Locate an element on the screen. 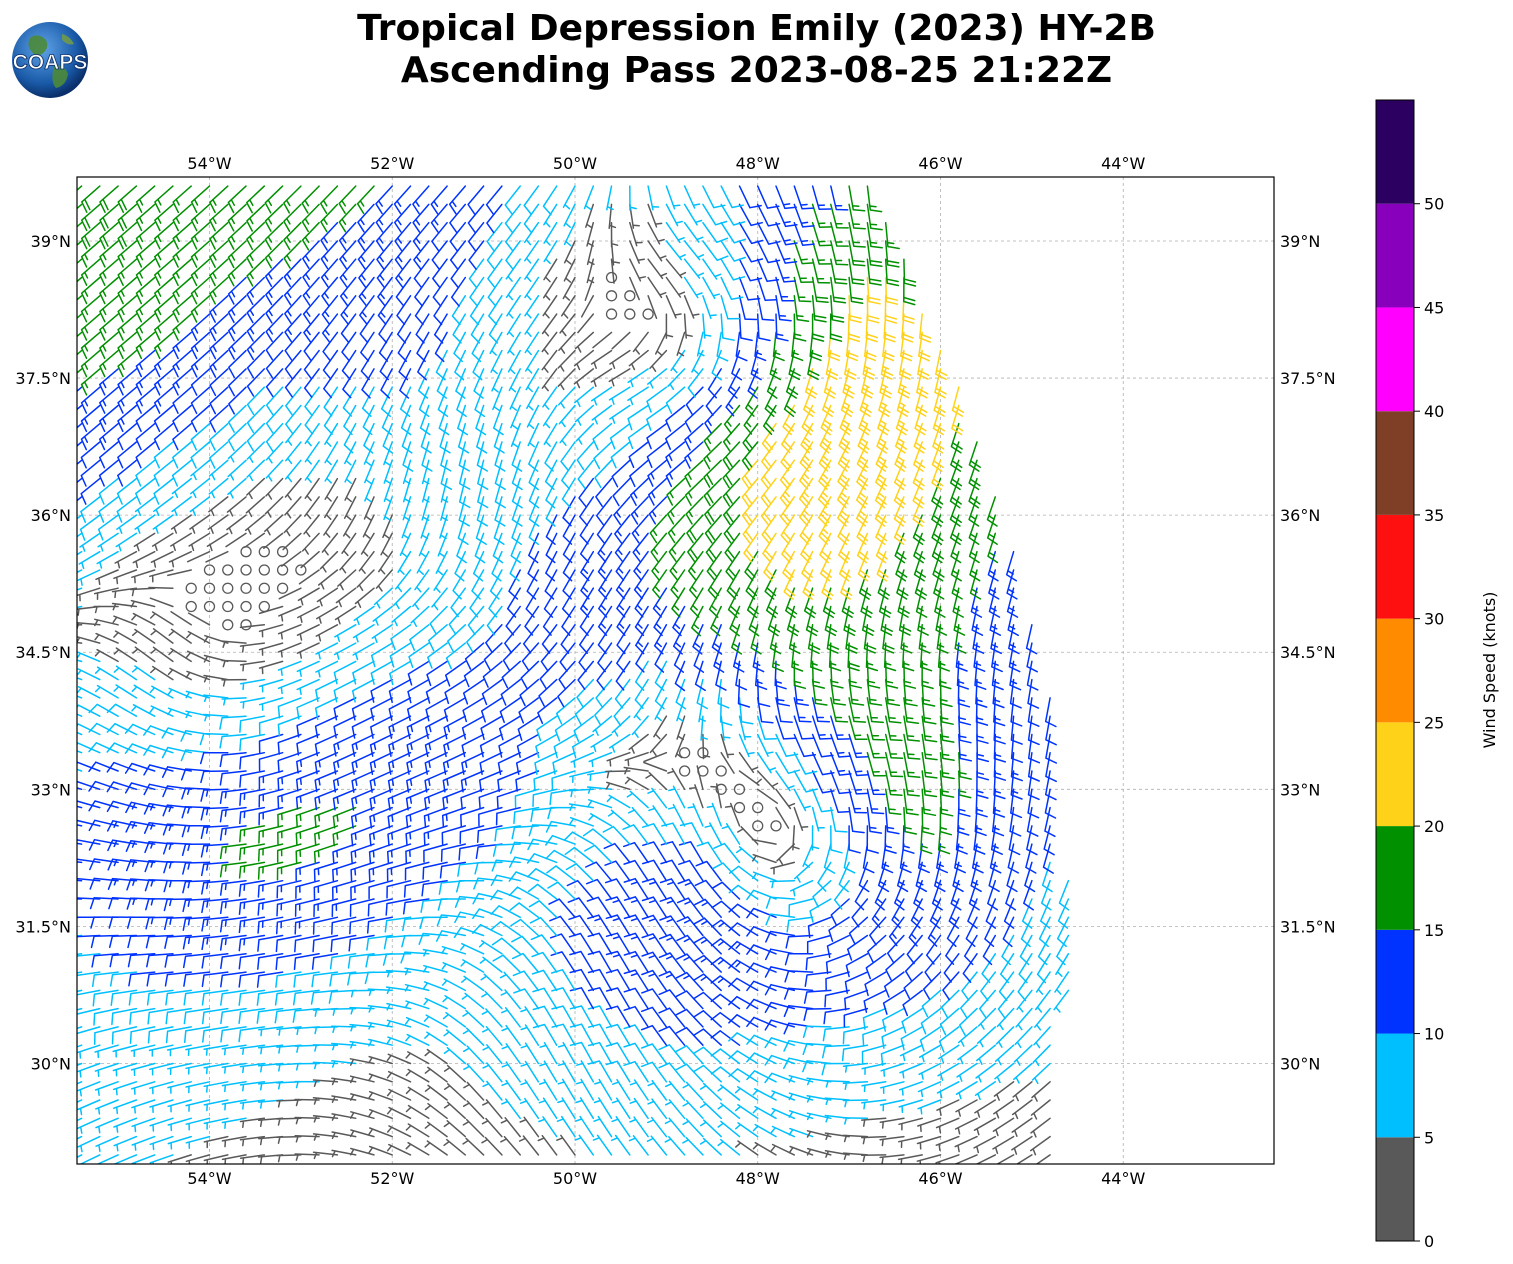 This screenshot has height=1264, width=1513. colorbar-tick-label: 50 is located at coordinates (1434, 204).